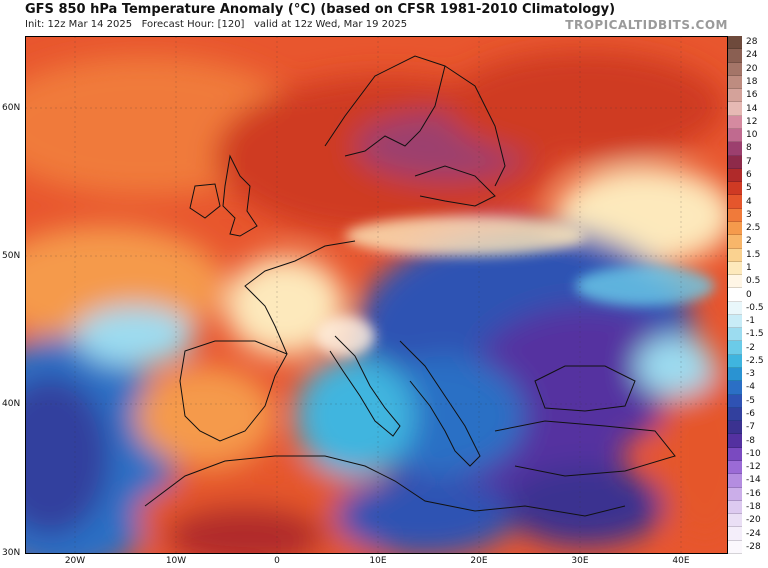 This screenshot has width=768, height=568. I want to click on colorbar-label: -18, so click(753, 507).